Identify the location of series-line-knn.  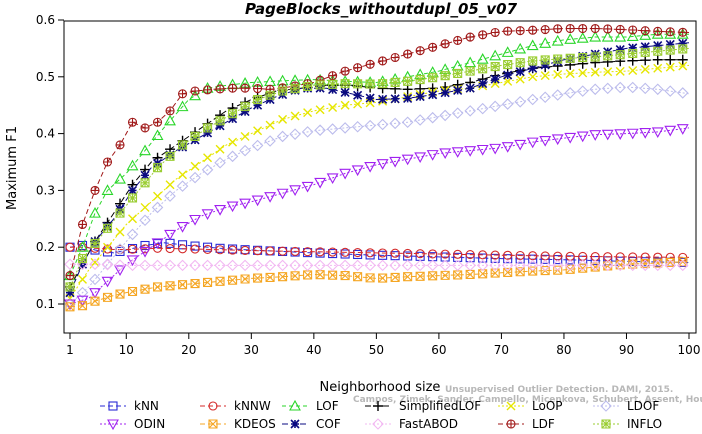
(379, 252).